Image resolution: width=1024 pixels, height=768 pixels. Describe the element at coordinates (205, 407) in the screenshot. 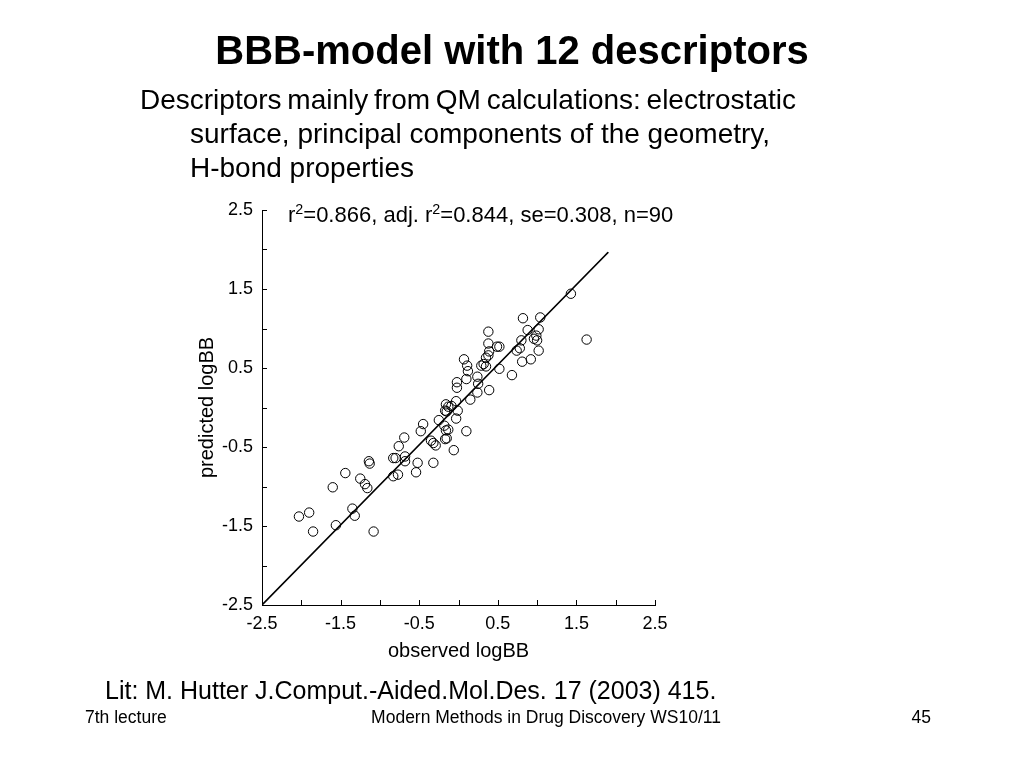

I see `y-axis-title: predicted logBB` at that location.